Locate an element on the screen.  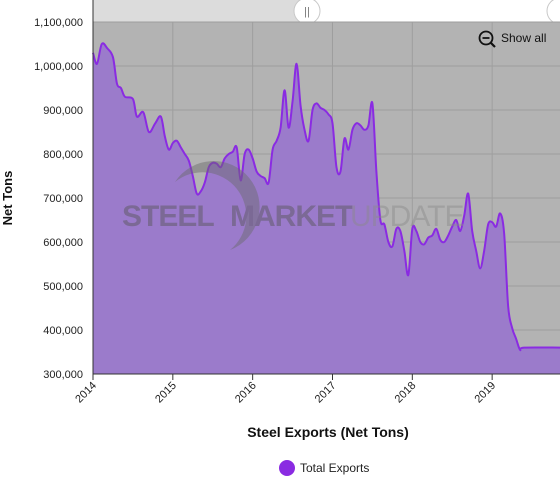
navigator-selection is located at coordinates (432, 11).